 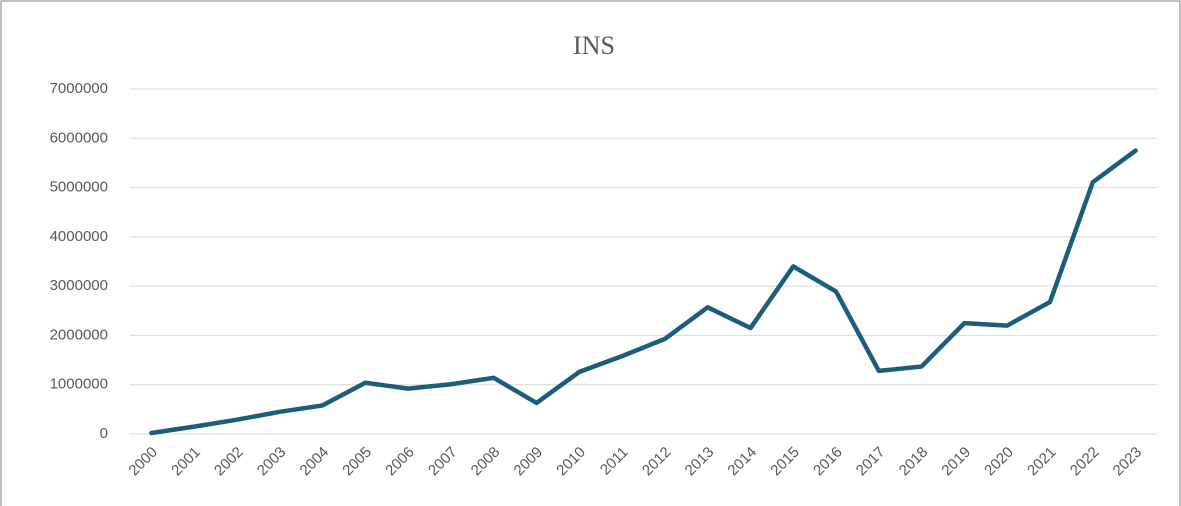 What do you see at coordinates (657, 462) in the screenshot?
I see `x-tick-label: 2012` at bounding box center [657, 462].